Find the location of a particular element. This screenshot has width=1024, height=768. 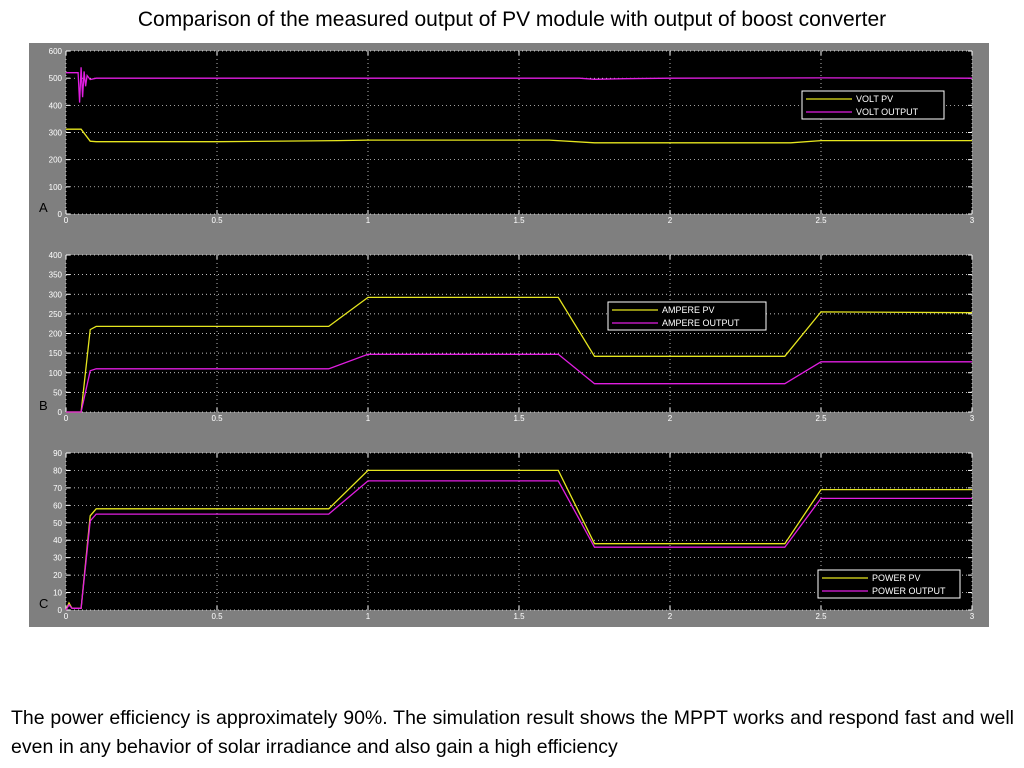

y-tick-label: 250 is located at coordinates (56, 314).